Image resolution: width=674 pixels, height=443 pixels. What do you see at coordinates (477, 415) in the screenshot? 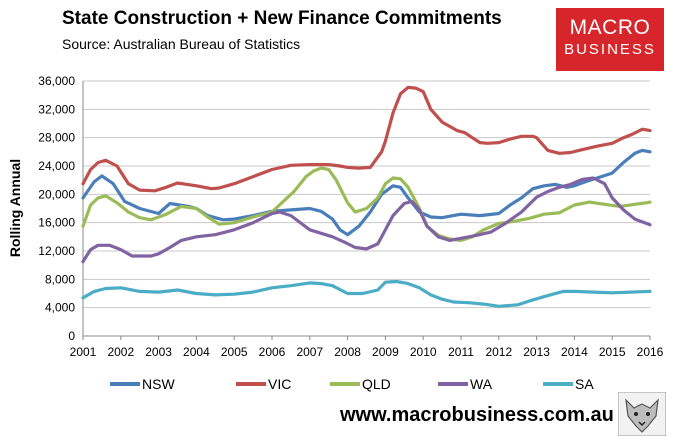
I see `footer-url: www.macrobusiness.com.au` at bounding box center [477, 415].